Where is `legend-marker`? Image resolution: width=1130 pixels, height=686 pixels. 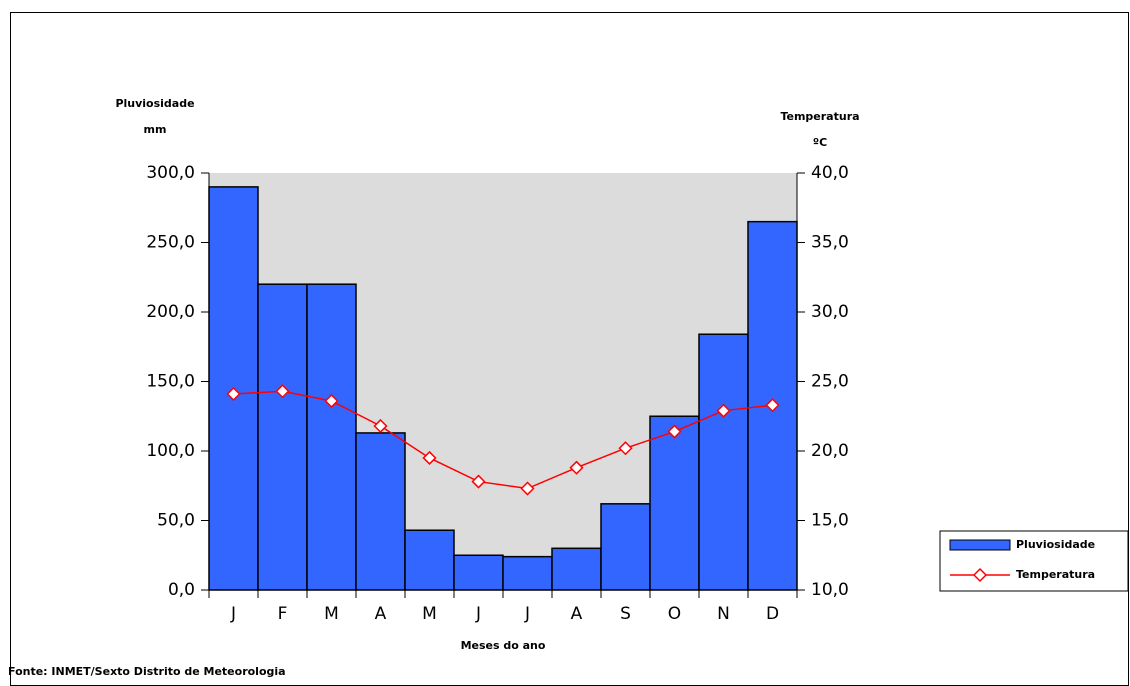 legend-marker is located at coordinates (980, 575).